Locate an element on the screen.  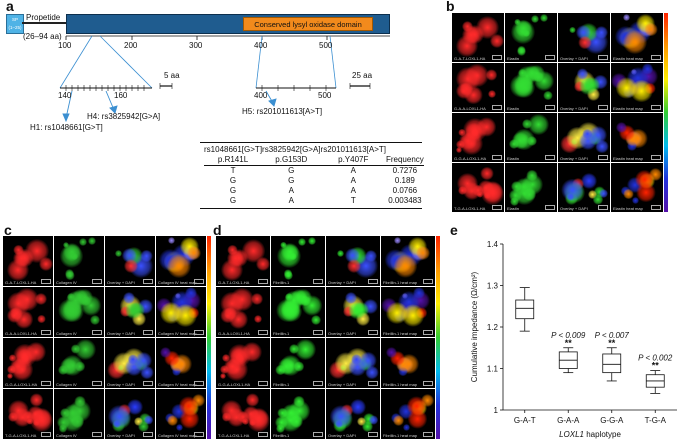
table-cell: T is located at coordinates (353, 200).